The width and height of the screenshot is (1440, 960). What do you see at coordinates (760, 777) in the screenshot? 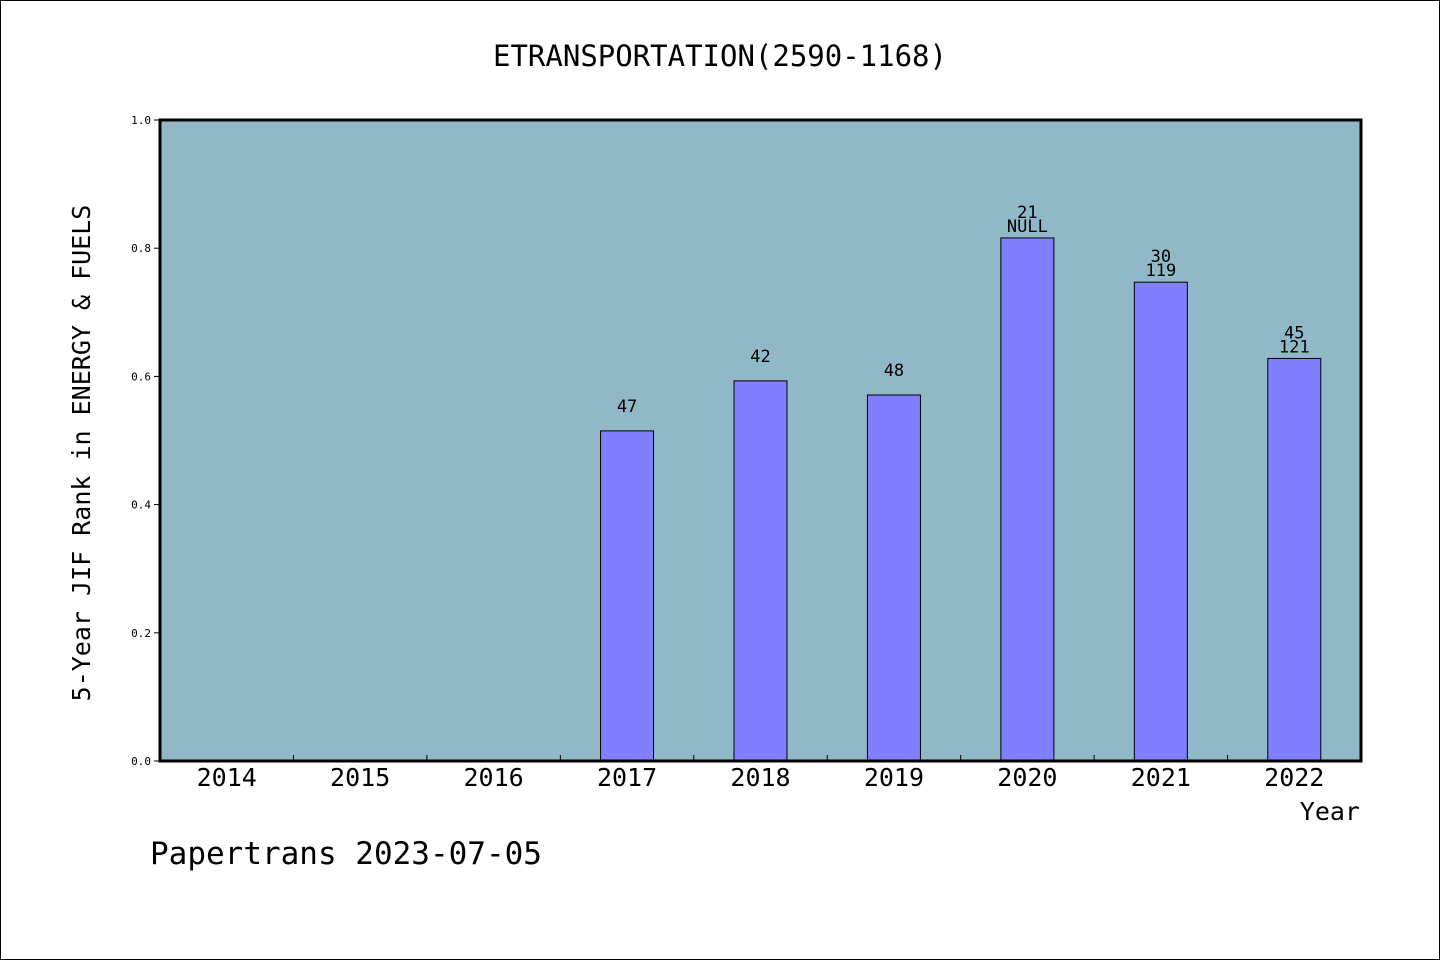
I see `x-tick-label: 2018` at bounding box center [760, 777].